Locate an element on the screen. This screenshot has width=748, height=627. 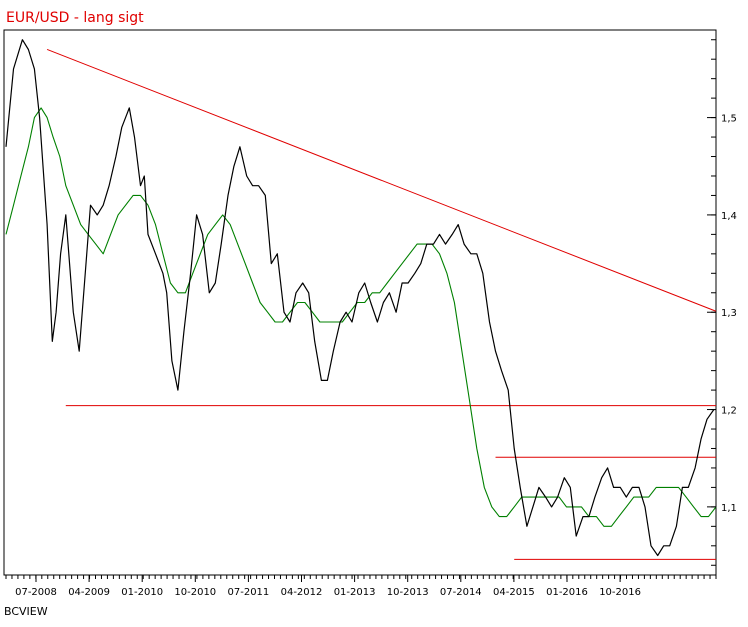
x-tick-label: 01-2016 is located at coordinates (567, 592).